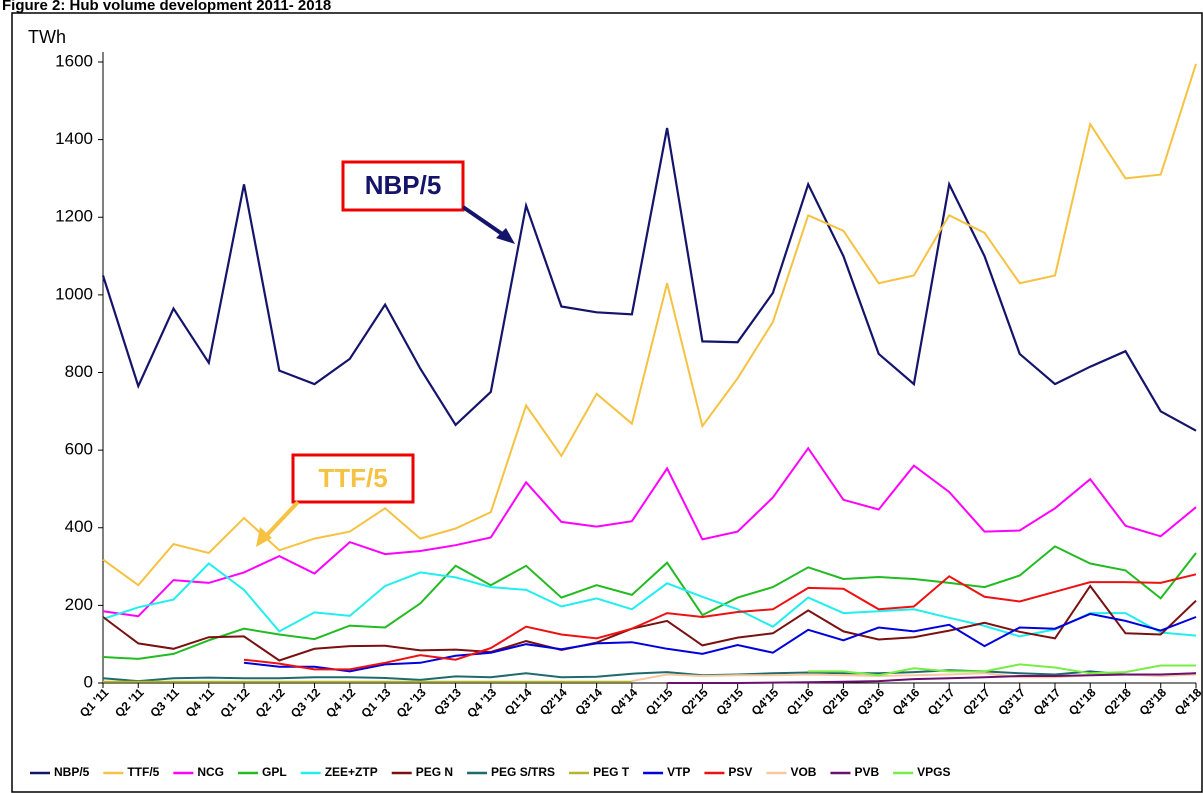 This screenshot has height=793, width=1203. Describe the element at coordinates (129, 702) in the screenshot. I see `x-tick-label: Q2 '11` at that location.